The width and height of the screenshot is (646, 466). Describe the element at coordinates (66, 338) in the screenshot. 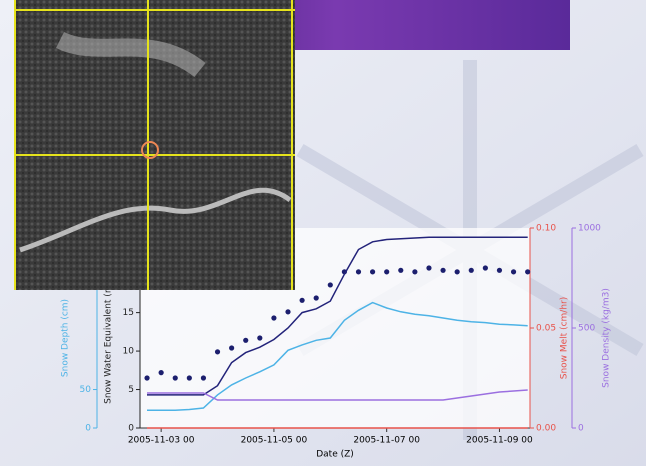

I see `y-axis-label: Snow Depth (cm)` at that location.